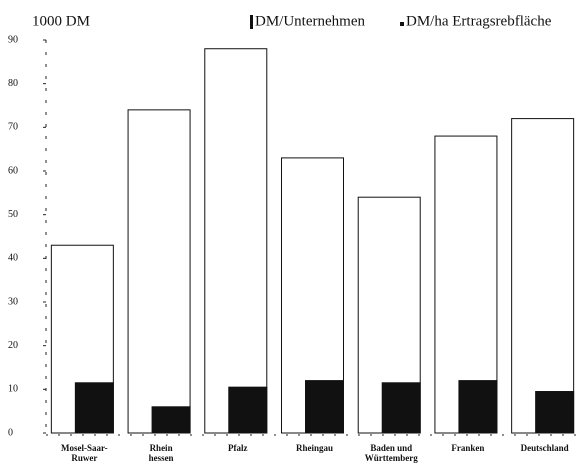  I want to click on y-tick-label: 20, so click(13, 345).